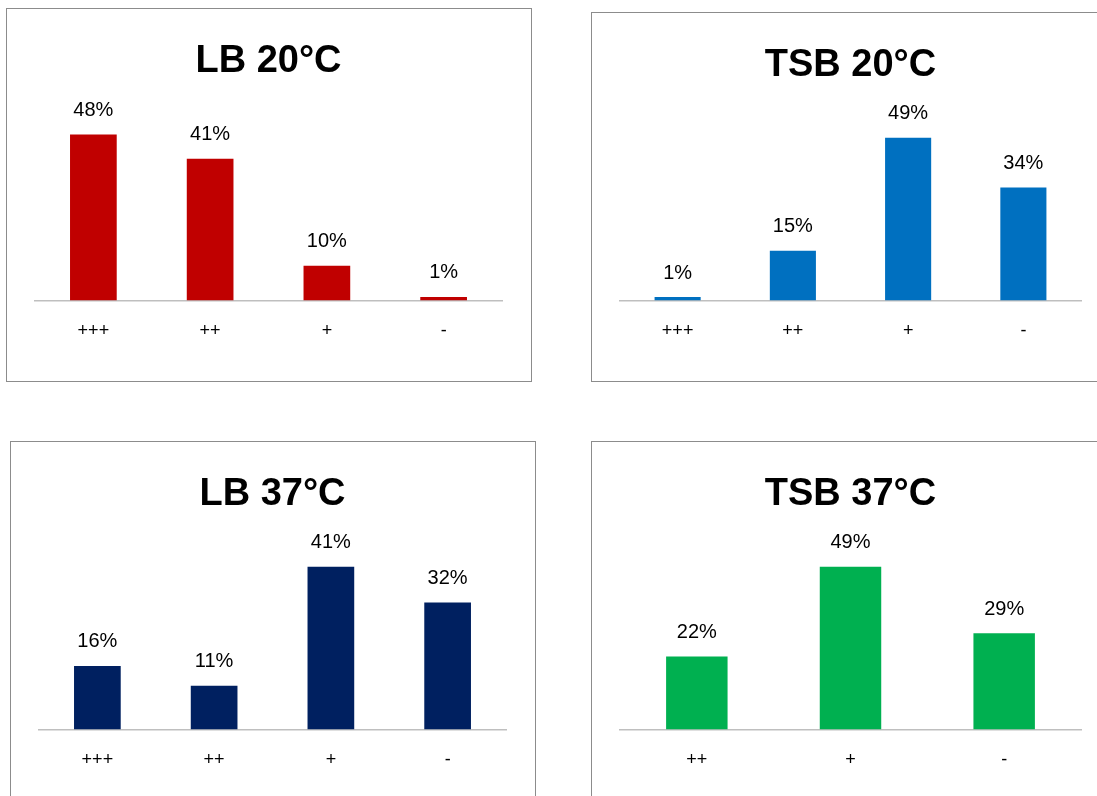 This screenshot has width=1097, height=796. Describe the element at coordinates (214, 660) in the screenshot. I see `data-label: 11%` at that location.